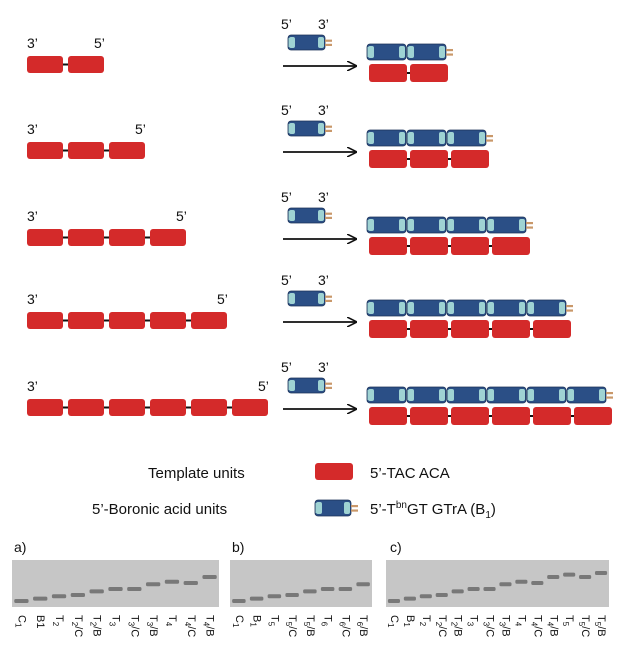  I want to click on lane-label: B1, so click(256, 621).